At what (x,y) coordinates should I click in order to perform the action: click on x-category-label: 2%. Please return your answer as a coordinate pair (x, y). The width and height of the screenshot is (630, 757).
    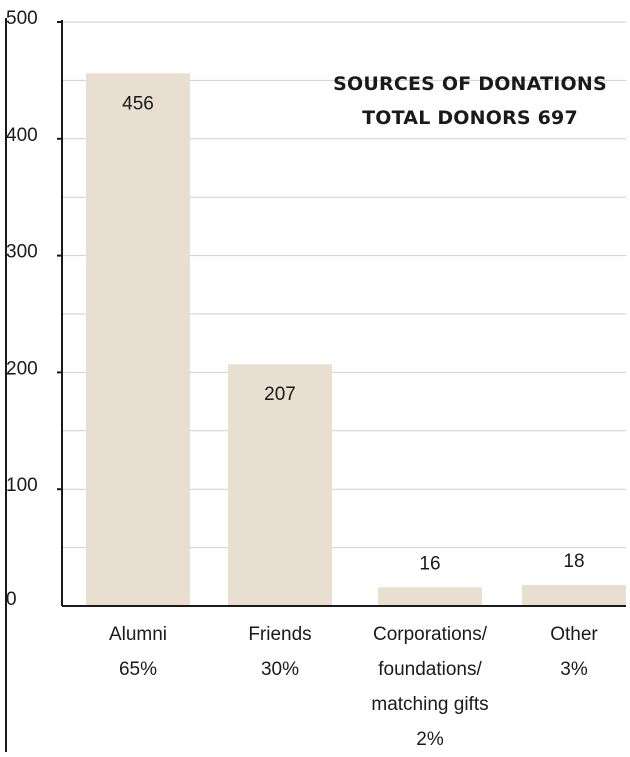
    Looking at the image, I should click on (430, 739).